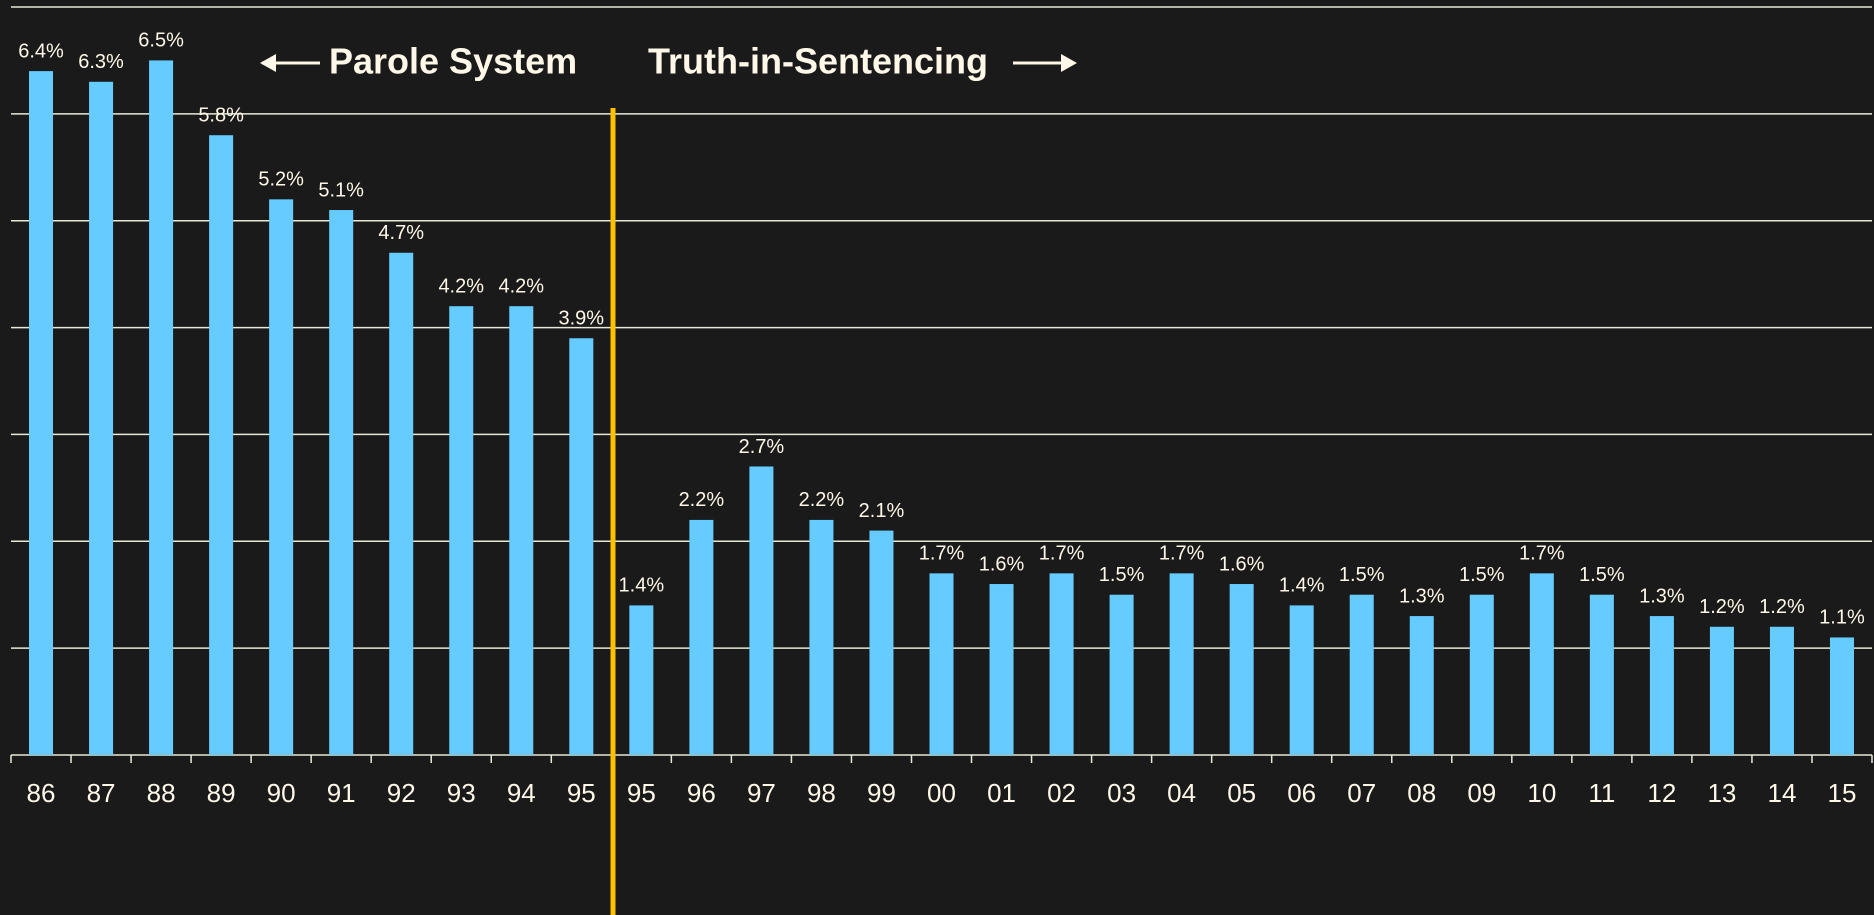 This screenshot has height=915, width=1874. Describe the element at coordinates (221, 793) in the screenshot. I see `x-tick-label: 89` at that location.